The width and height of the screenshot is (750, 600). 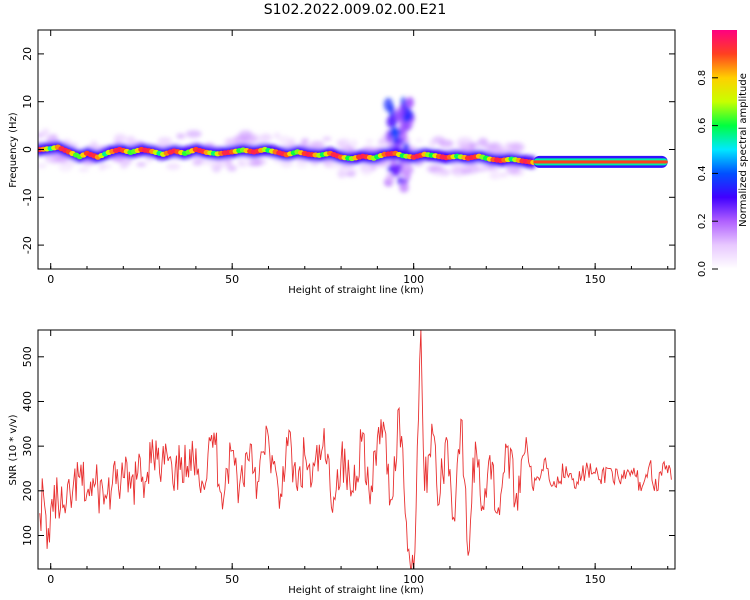 What do you see at coordinates (356, 290) in the screenshot?
I see `spectrogram-x-axis-label: Height of straight line (km)` at bounding box center [356, 290].